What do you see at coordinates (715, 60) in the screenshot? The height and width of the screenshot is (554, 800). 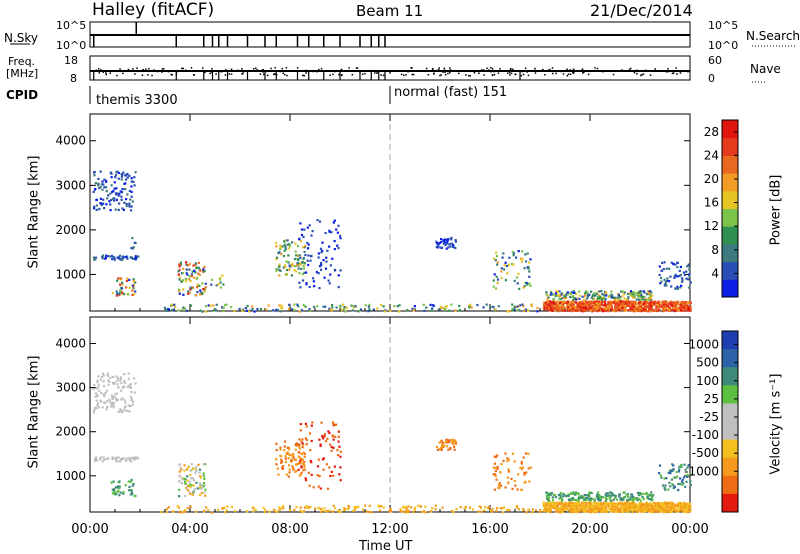 I see `nave-tick-top: 60` at bounding box center [715, 60].